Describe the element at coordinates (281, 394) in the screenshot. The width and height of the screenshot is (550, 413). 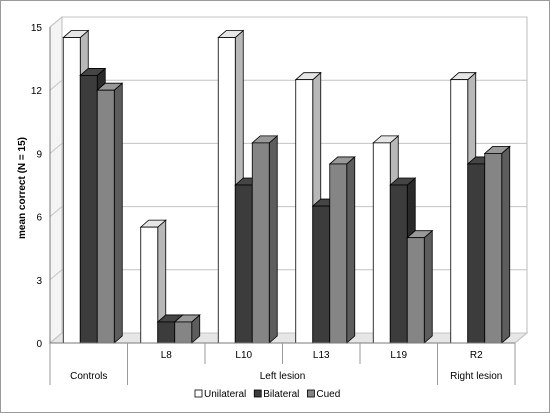
I see `legend-entry: Bilateral` at that location.